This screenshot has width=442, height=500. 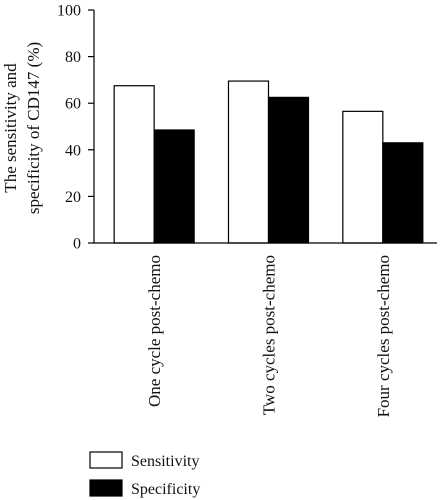 What do you see at coordinates (144, 474) in the screenshot?
I see `legend: Sensitivity Specificity` at bounding box center [144, 474].